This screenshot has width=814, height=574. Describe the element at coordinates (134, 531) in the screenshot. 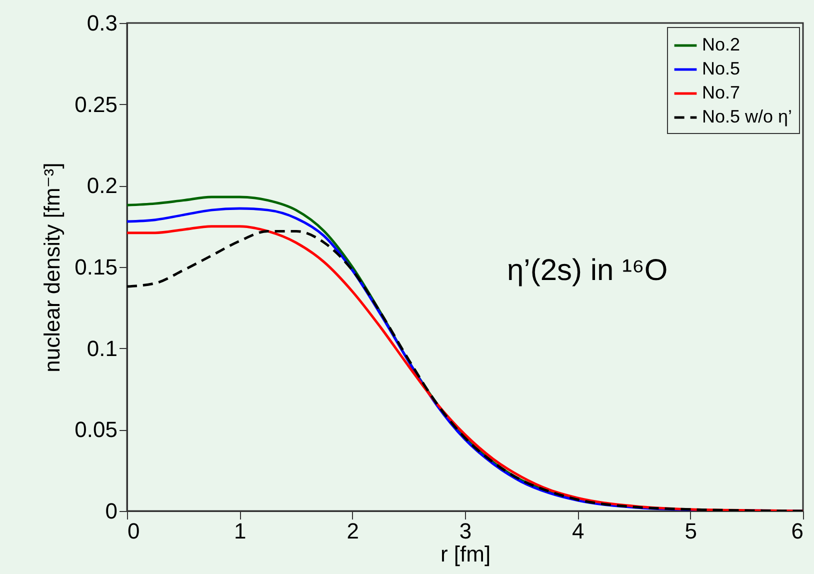

I see `x-tick-label: 0` at that location.